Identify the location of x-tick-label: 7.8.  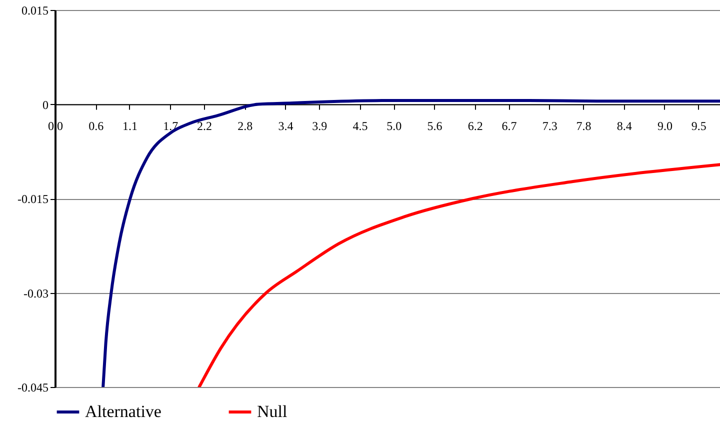
(584, 125).